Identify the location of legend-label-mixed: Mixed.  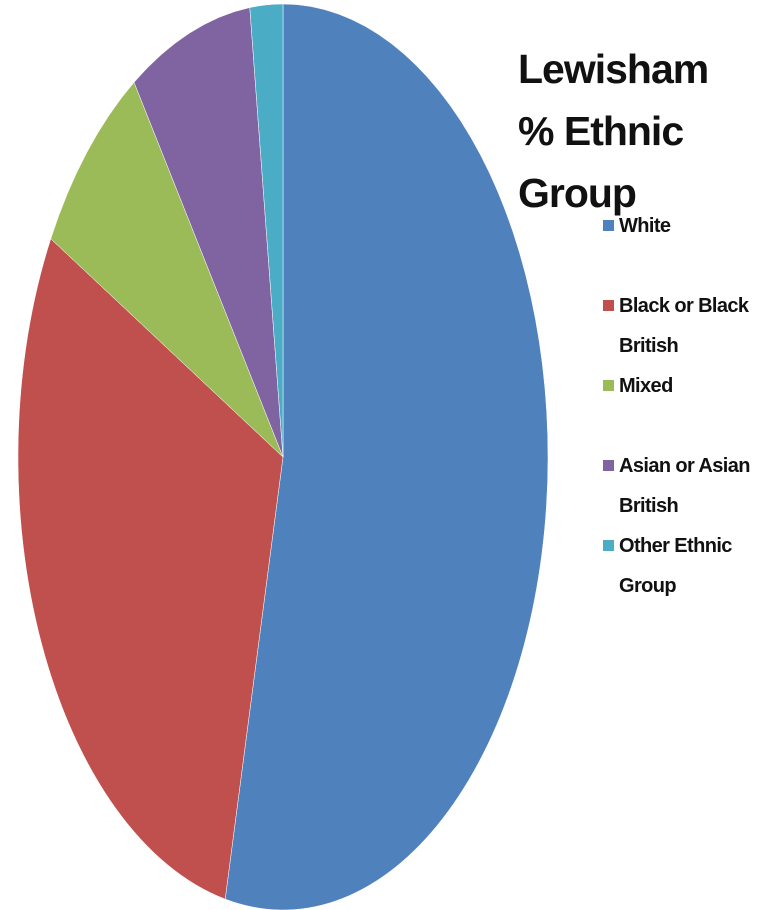
(646, 386).